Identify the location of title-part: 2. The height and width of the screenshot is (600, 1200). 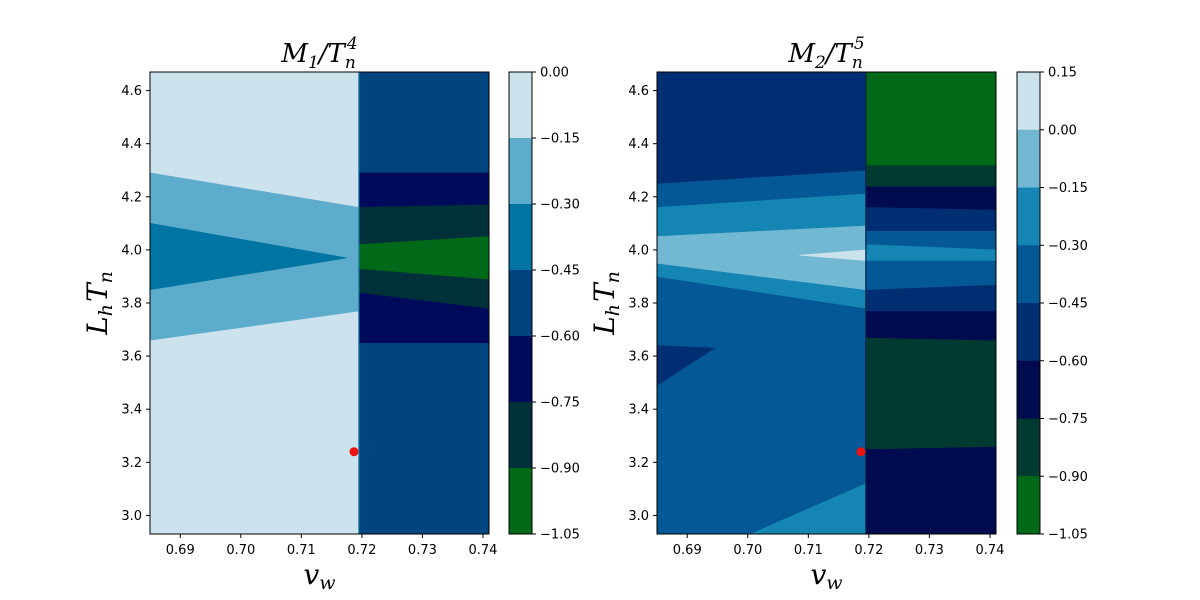
(820, 63).